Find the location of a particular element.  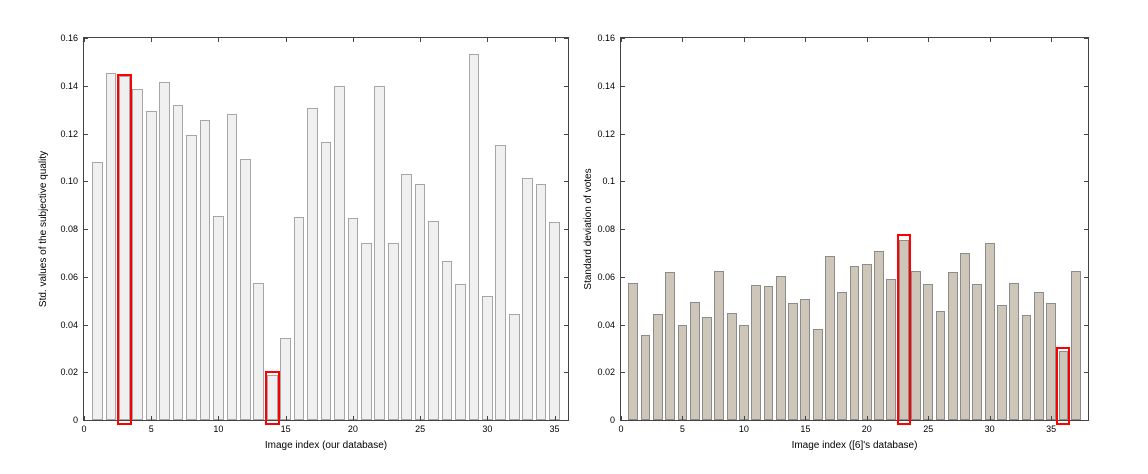

x-tick-label: 15 is located at coordinates (805, 429).